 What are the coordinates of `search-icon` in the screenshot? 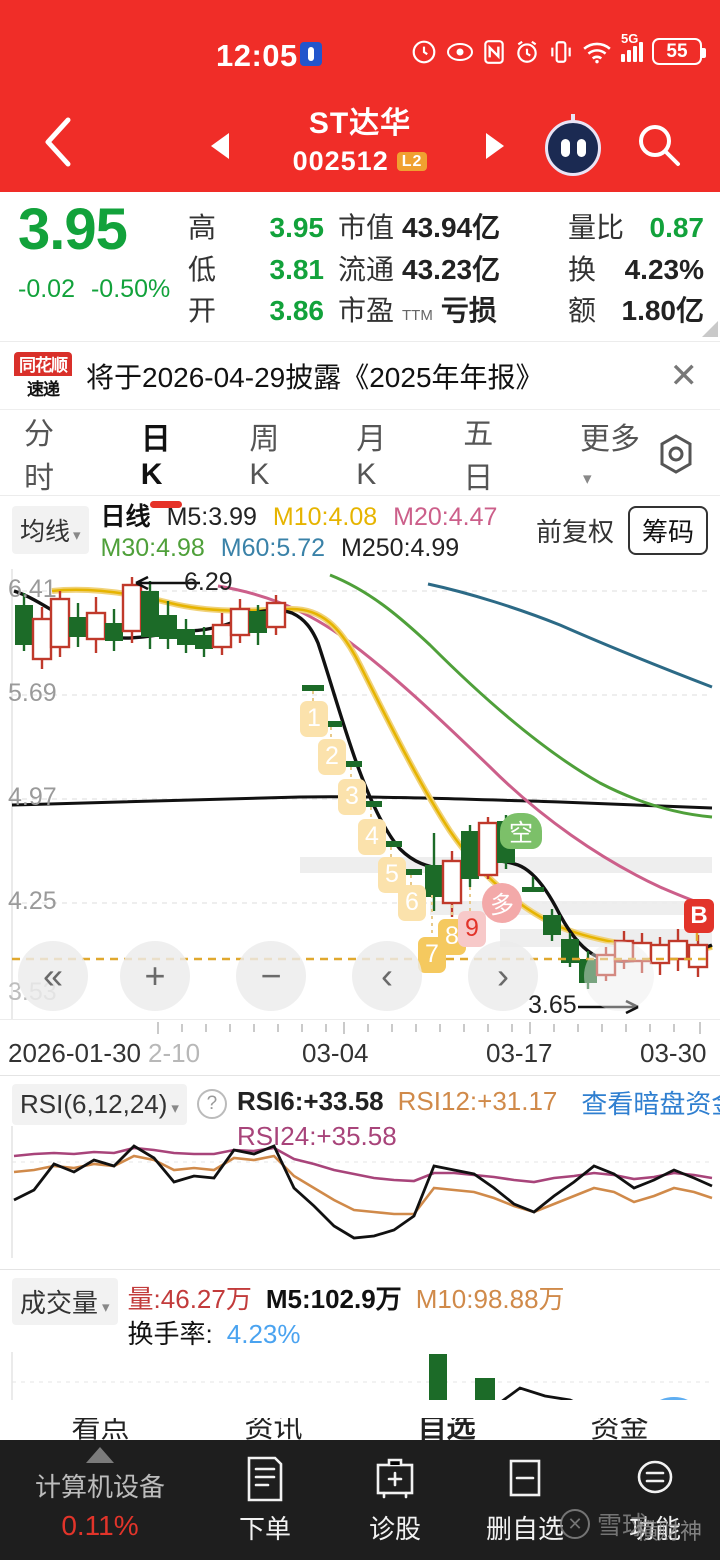 It's located at (659, 147).